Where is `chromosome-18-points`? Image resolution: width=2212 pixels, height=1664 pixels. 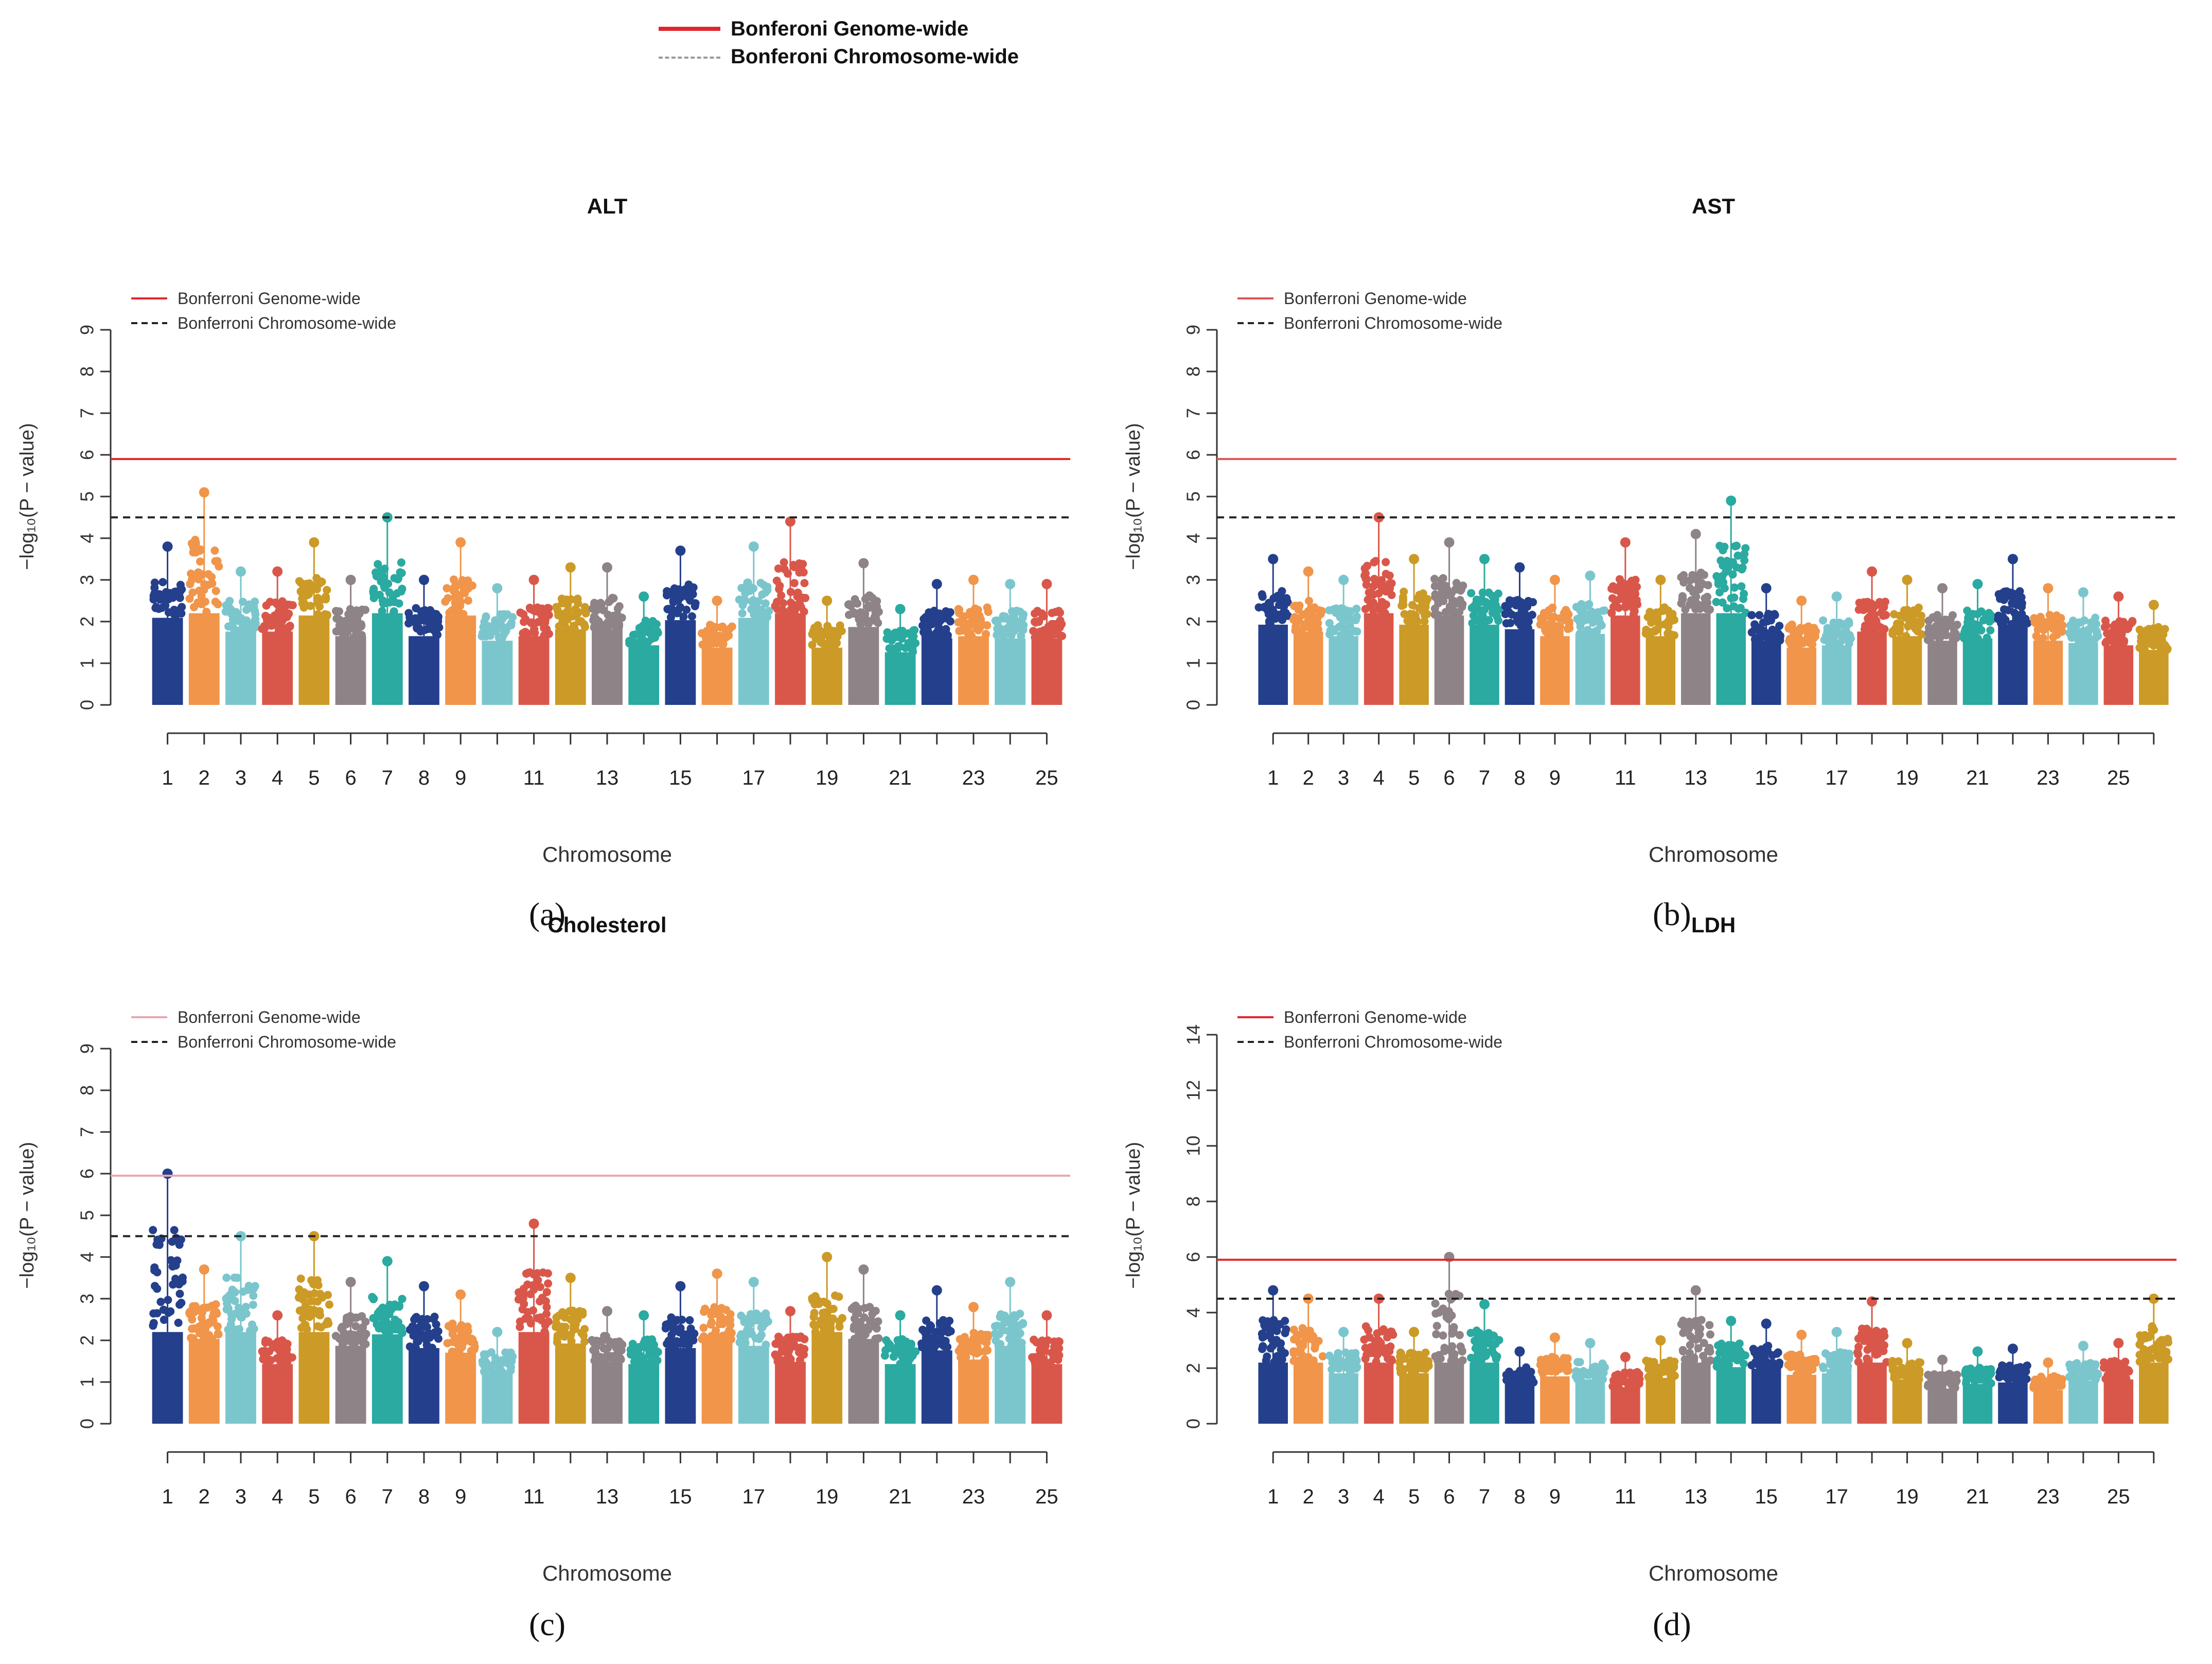 chromosome-18-points is located at coordinates (1872, 635).